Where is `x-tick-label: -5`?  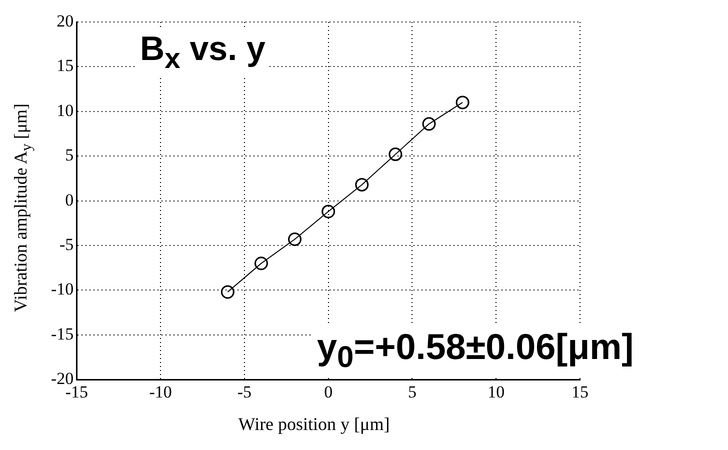
x-tick-label: -5 is located at coordinates (244, 392).